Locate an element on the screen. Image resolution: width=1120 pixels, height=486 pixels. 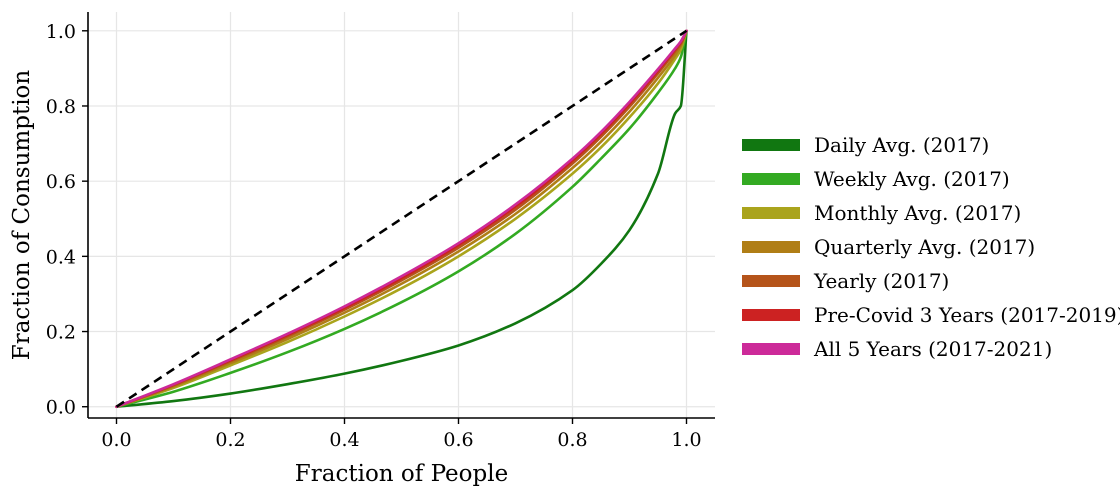
x-tick-label-1: 0.2 is located at coordinates (230, 440).